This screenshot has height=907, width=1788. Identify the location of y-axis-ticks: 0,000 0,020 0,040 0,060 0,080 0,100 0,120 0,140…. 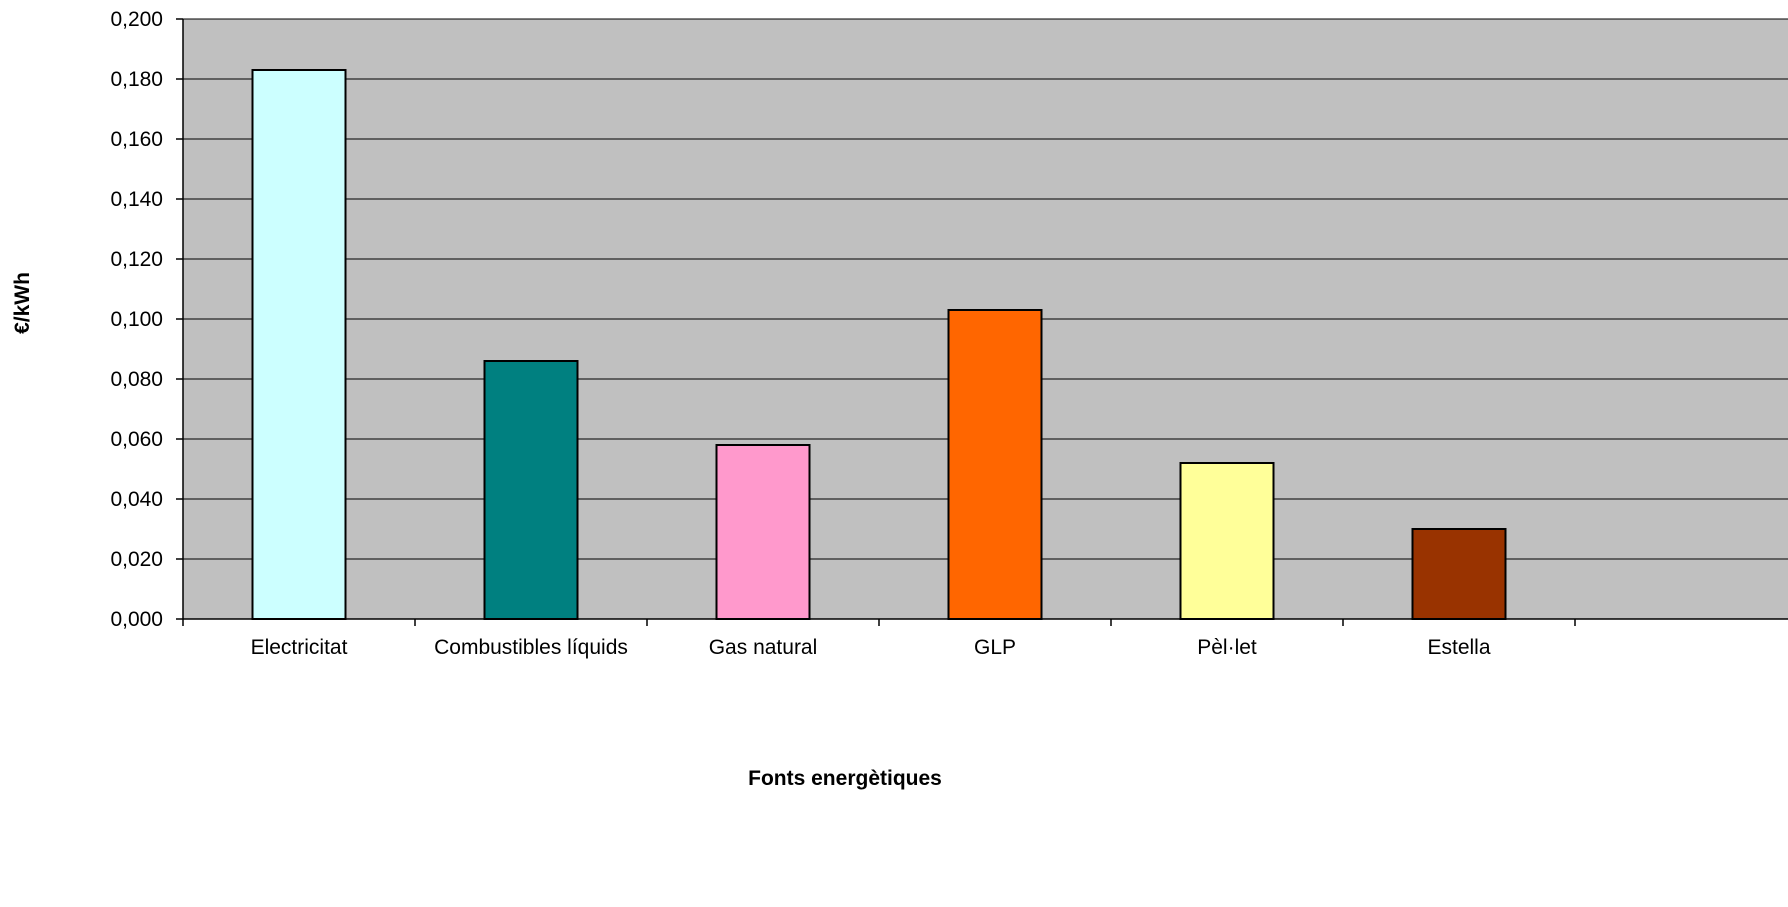
(146, 319).